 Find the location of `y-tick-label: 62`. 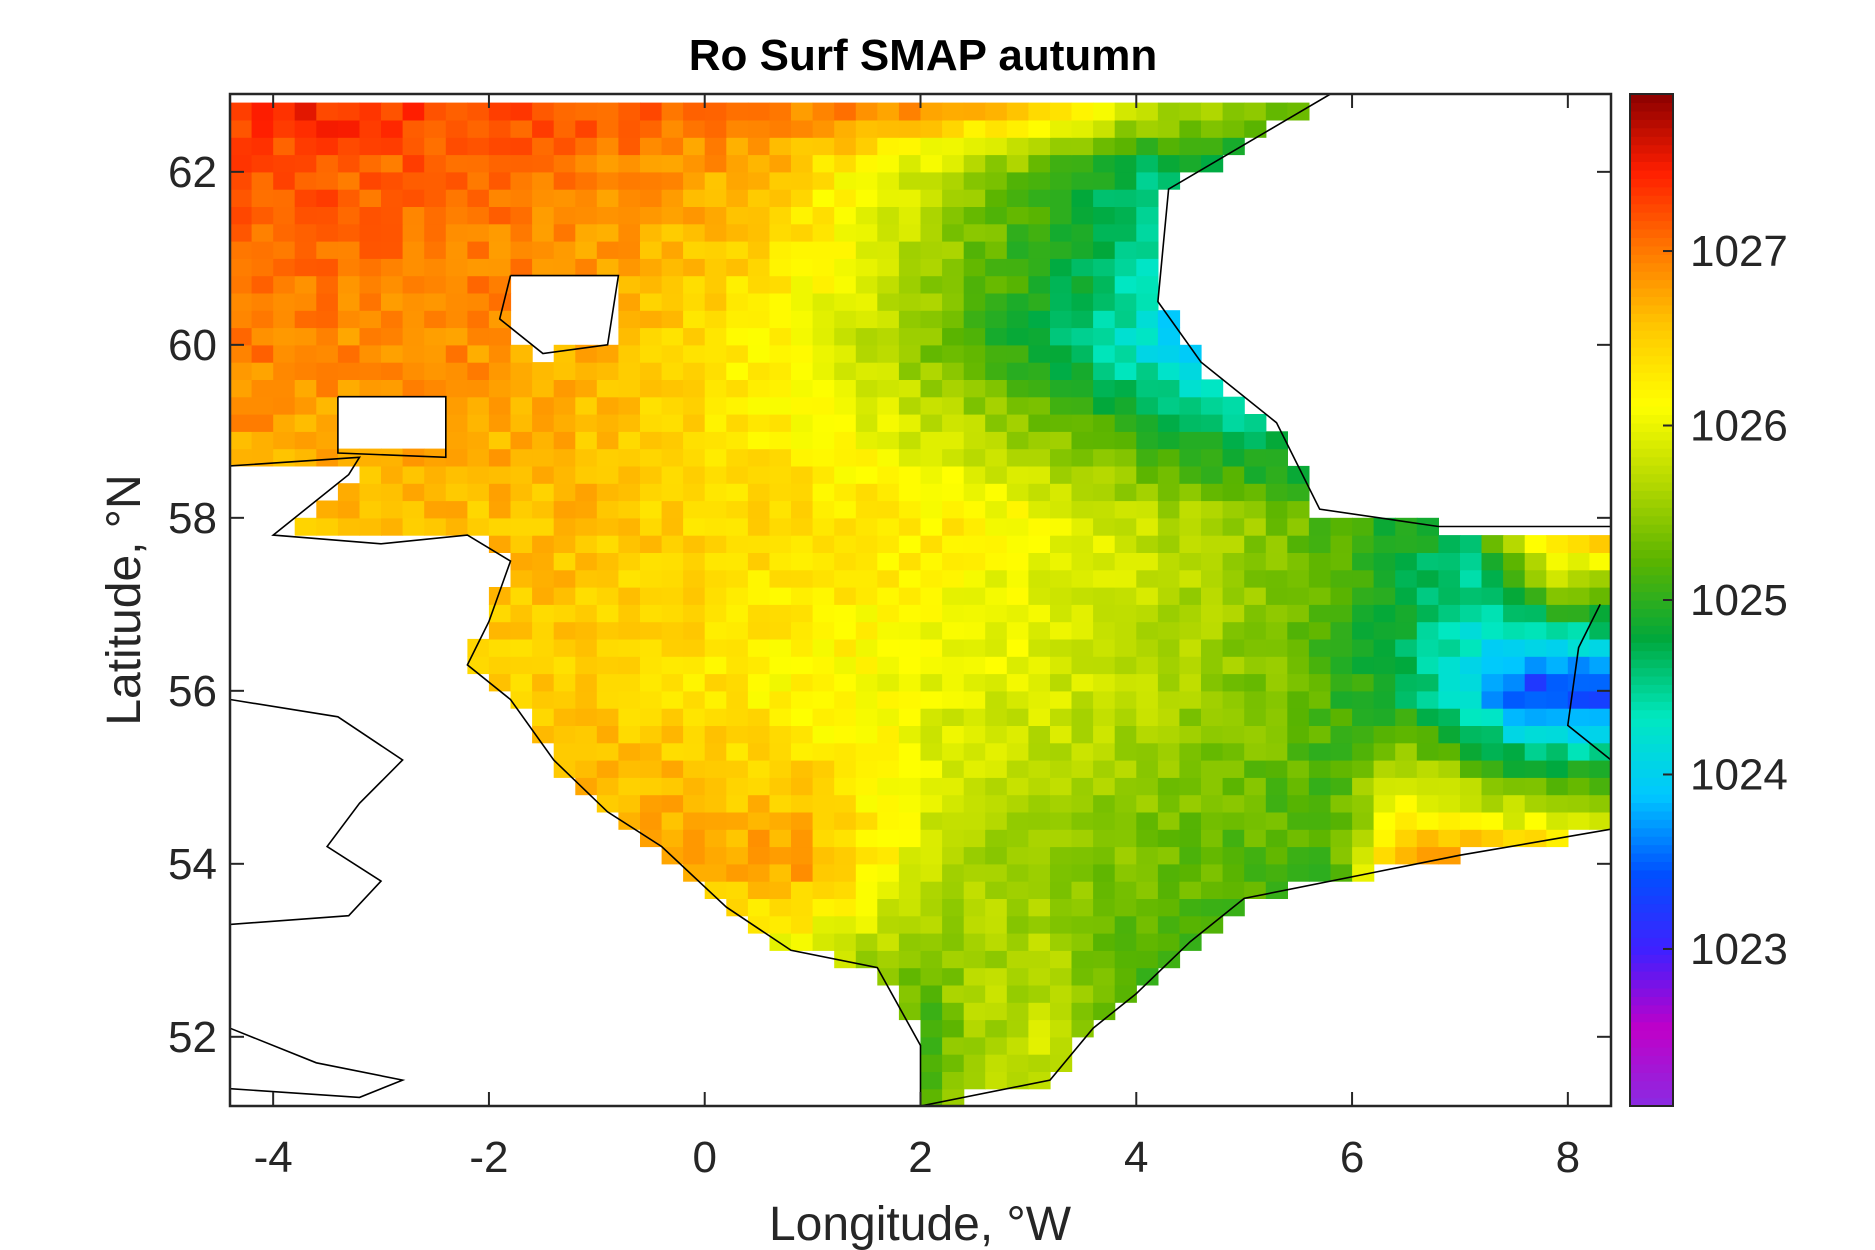

y-tick-label: 62 is located at coordinates (192, 172).